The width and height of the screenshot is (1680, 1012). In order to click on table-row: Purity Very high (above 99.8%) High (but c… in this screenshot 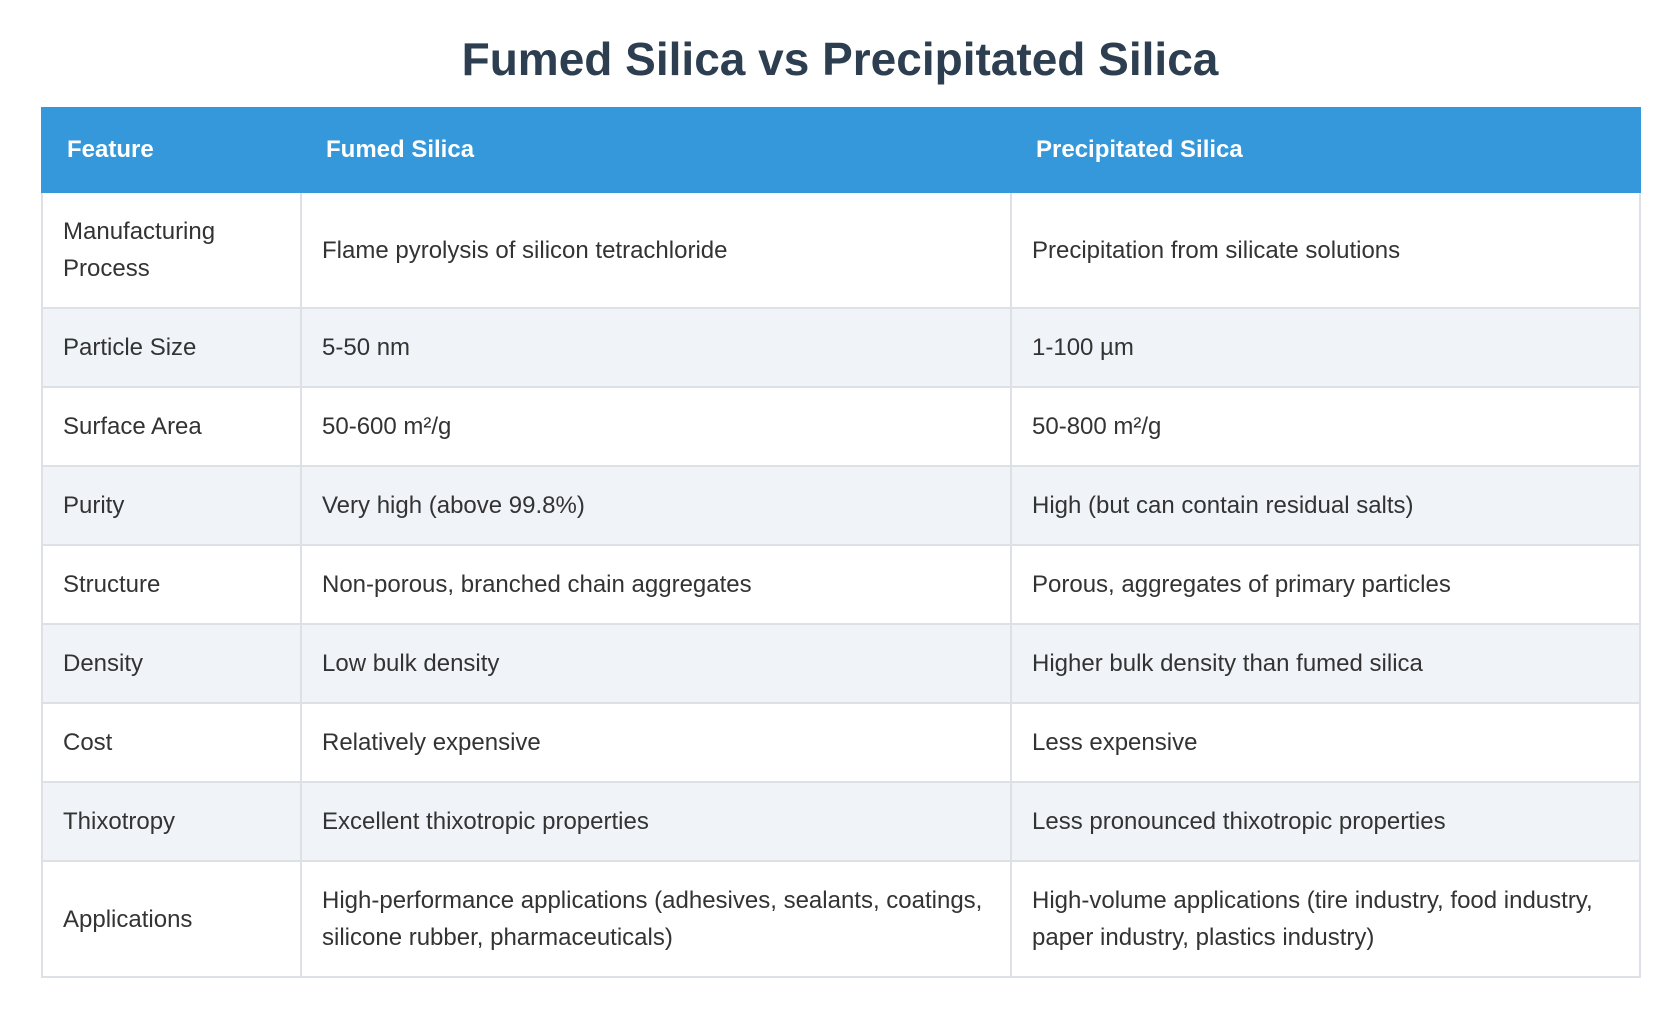, I will do `click(841, 505)`.